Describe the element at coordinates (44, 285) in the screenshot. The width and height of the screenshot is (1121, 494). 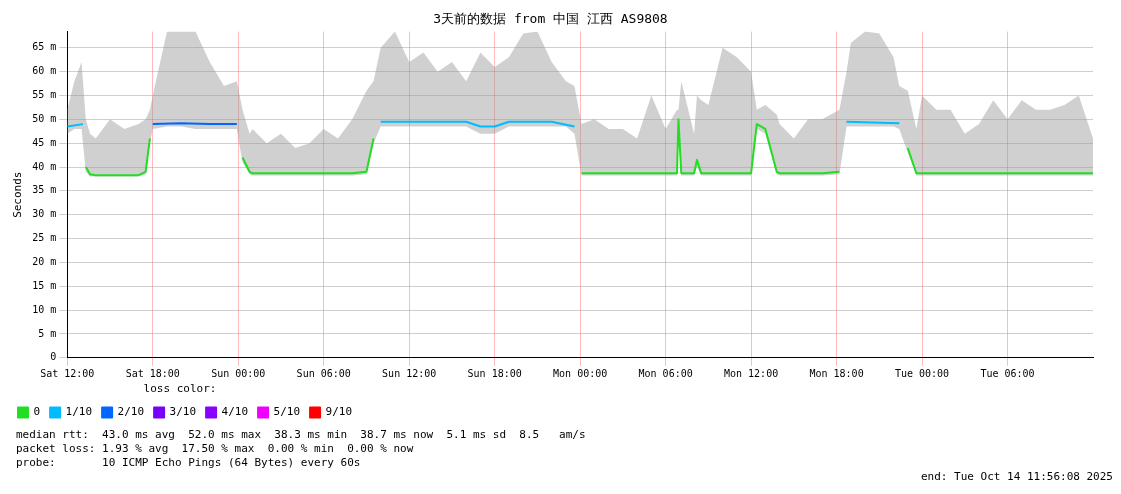
I see `y-tick-label: 15 m` at that location.